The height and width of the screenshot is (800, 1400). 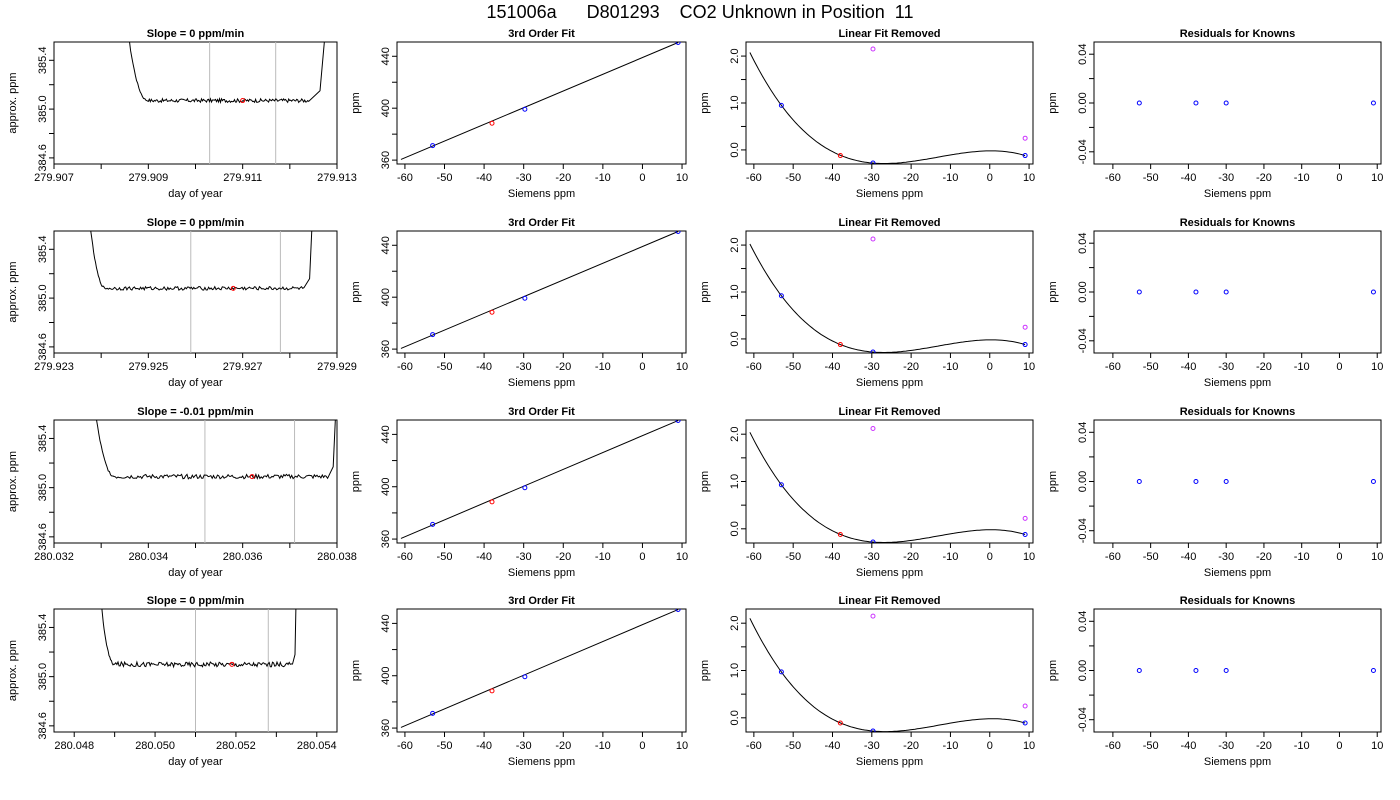 I want to click on x-tick-label: 279.907, so click(x=54, y=178).